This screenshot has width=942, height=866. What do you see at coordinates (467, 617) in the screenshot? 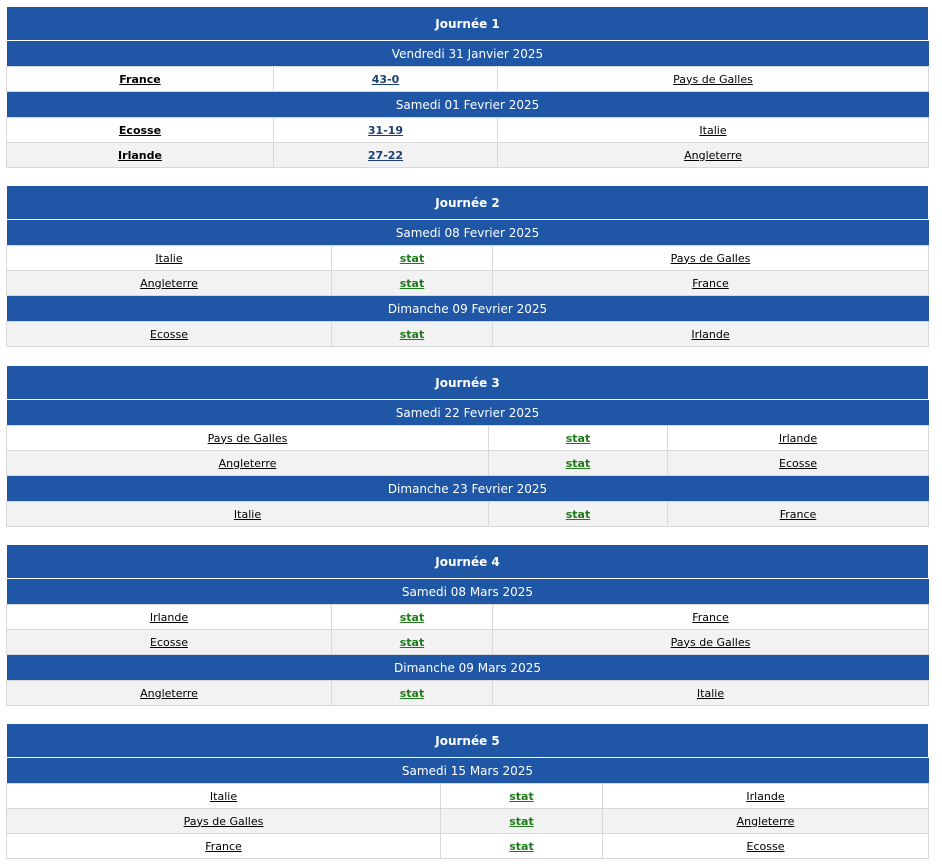
I see `match-row: Irlande stat France` at bounding box center [467, 617].